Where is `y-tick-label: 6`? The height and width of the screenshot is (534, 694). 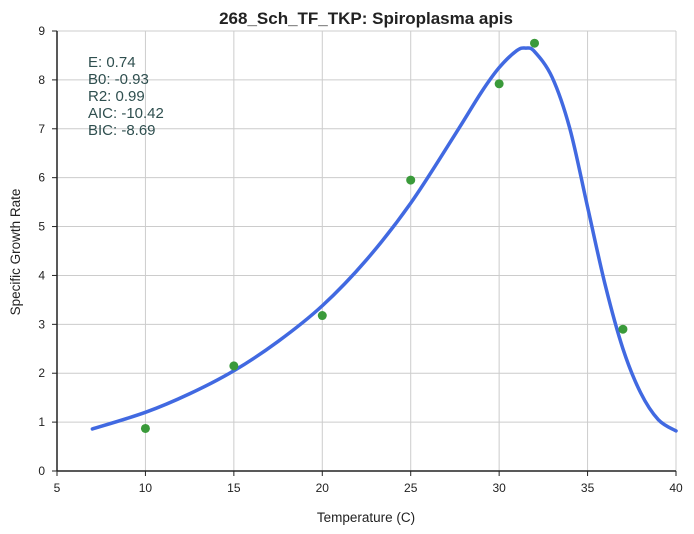 y-tick-label: 6 is located at coordinates (41, 178).